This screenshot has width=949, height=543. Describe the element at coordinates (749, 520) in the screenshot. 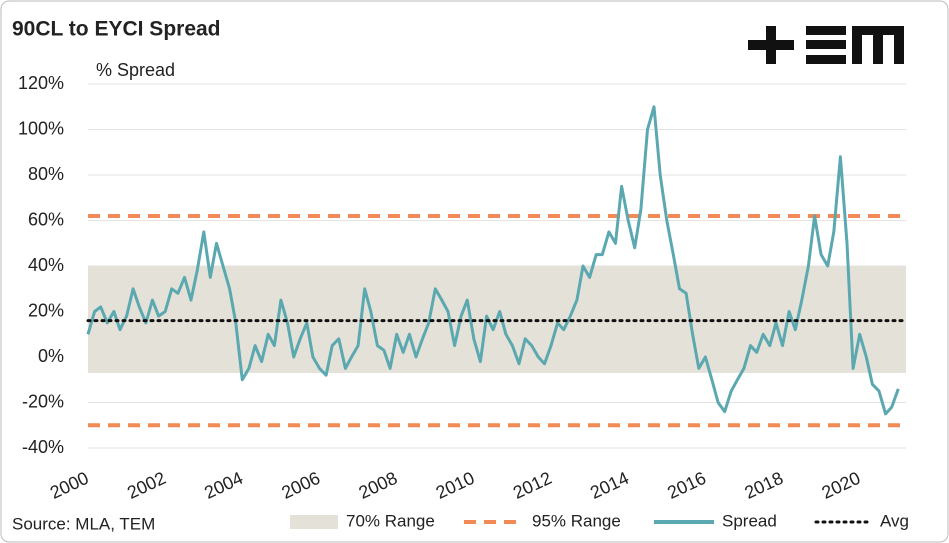

I see `legend-label: Spread` at that location.